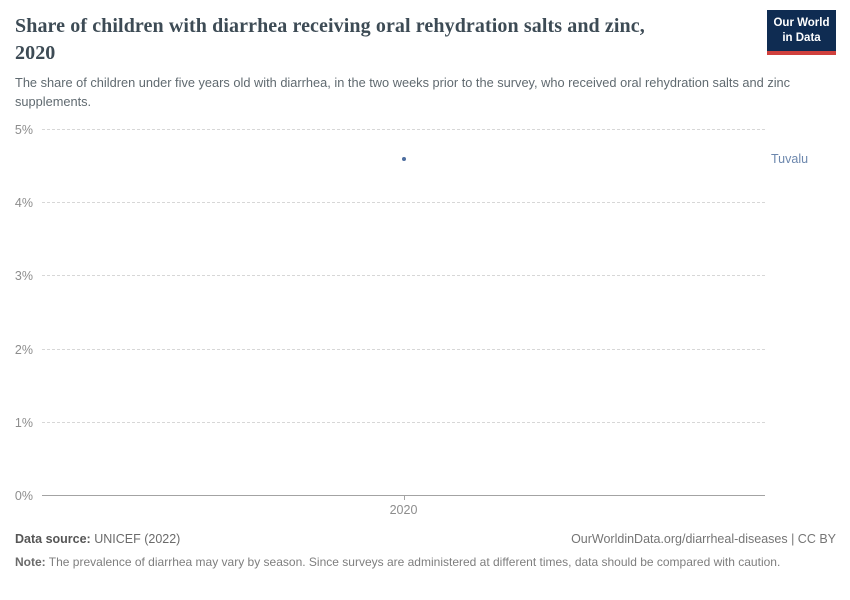 The height and width of the screenshot is (600, 850). Describe the element at coordinates (23, 203) in the screenshot. I see `y-tick-label-4pct: 4%` at that location.